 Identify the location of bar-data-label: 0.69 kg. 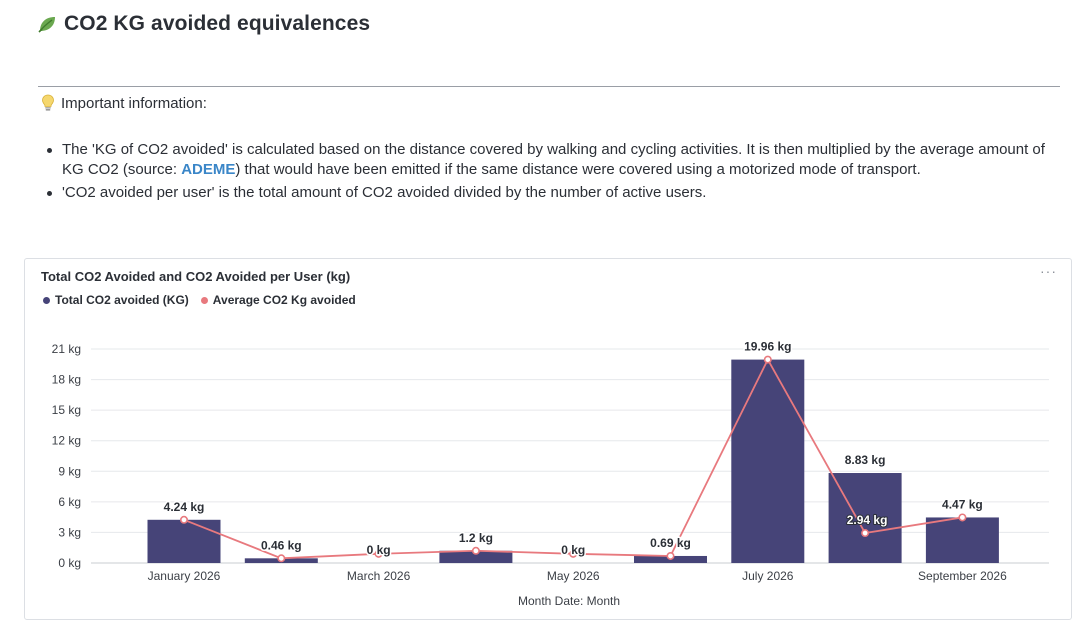
(670, 543).